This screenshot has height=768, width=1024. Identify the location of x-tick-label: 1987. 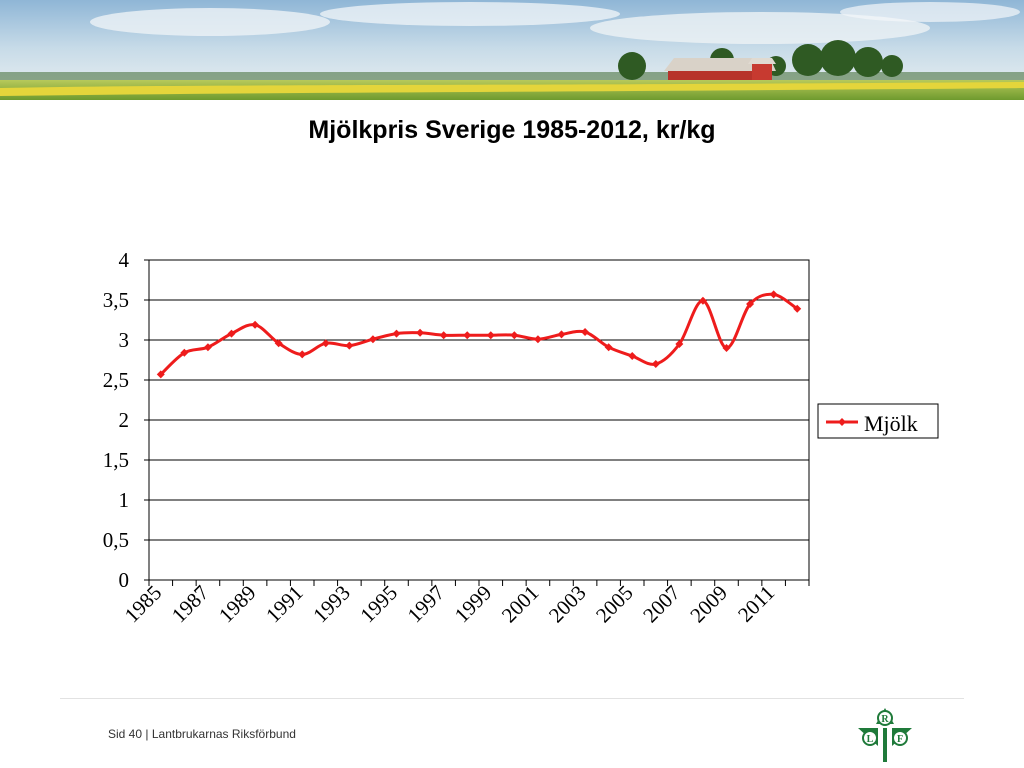
(190, 604).